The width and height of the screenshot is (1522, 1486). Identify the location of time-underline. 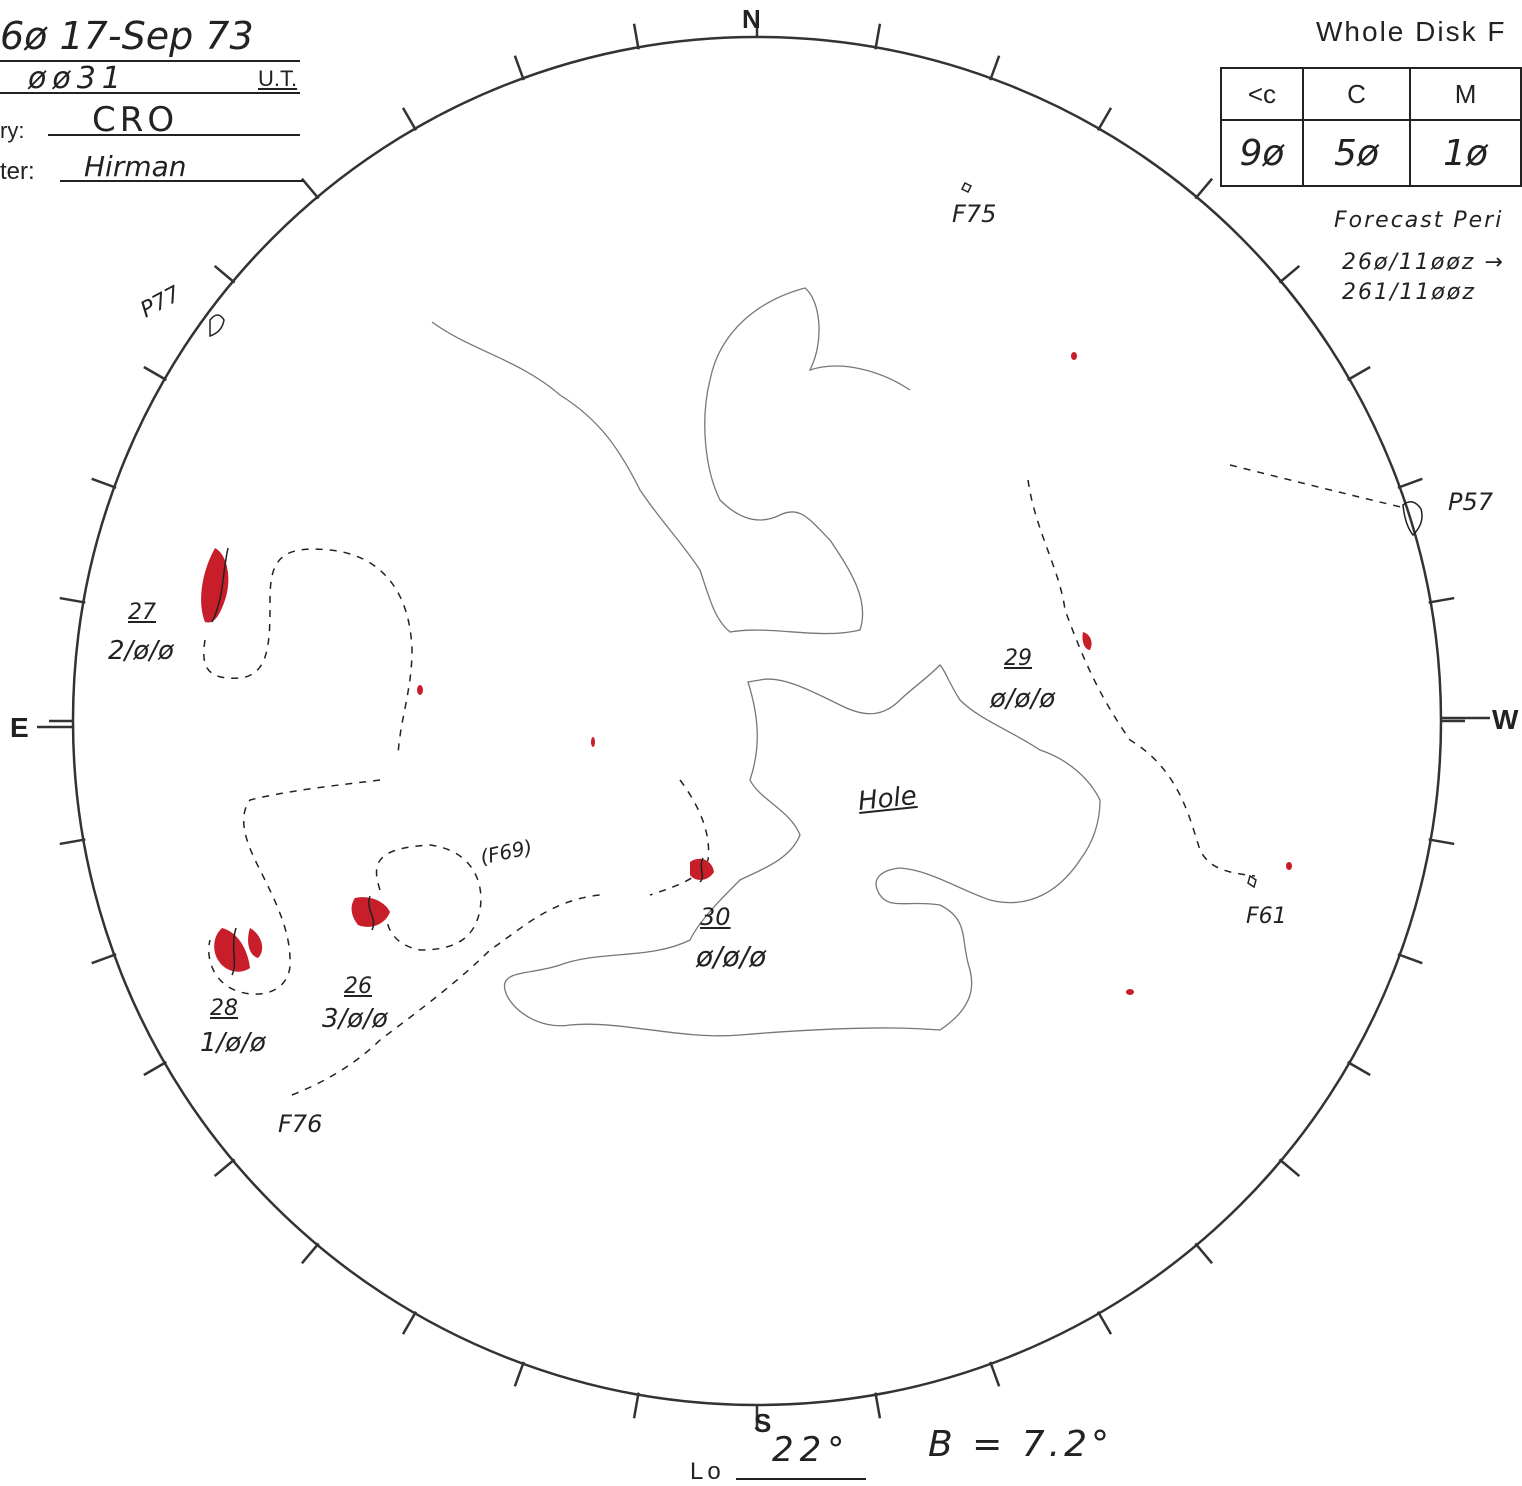
(150, 93).